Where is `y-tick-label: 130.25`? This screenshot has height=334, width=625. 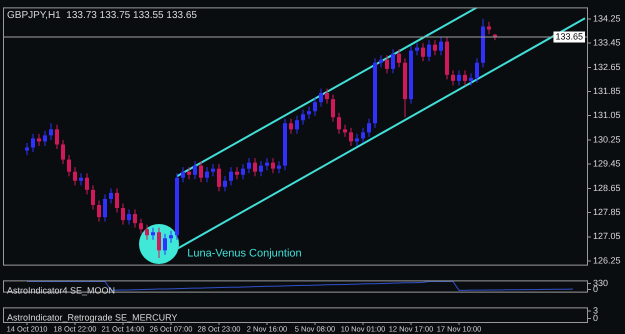
y-tick-label: 130.25 is located at coordinates (607, 139).